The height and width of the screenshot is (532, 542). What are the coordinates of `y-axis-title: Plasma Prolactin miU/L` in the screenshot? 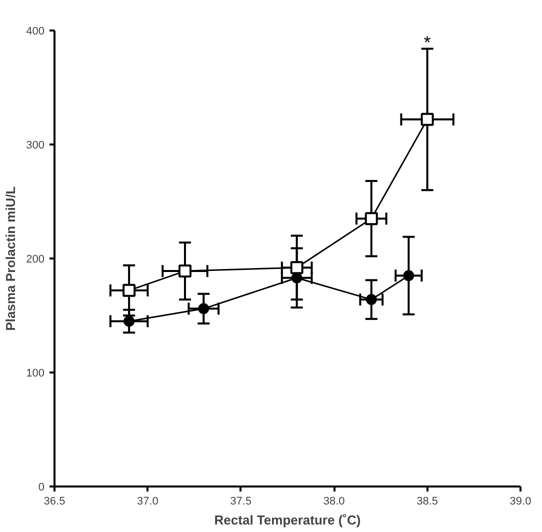 It's located at (10, 258).